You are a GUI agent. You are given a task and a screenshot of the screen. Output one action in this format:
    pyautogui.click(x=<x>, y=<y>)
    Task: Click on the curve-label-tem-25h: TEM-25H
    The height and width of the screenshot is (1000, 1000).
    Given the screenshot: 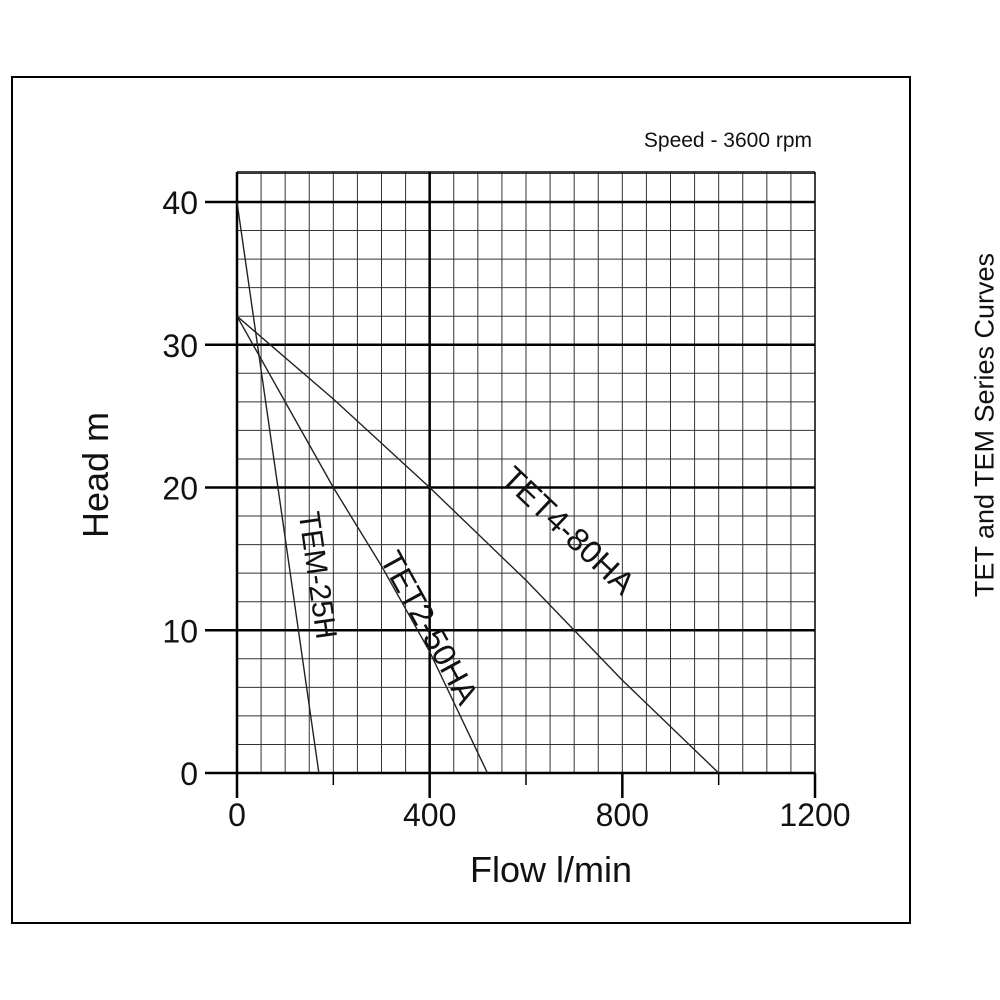 What is the action you would take?
    pyautogui.click(x=317, y=576)
    